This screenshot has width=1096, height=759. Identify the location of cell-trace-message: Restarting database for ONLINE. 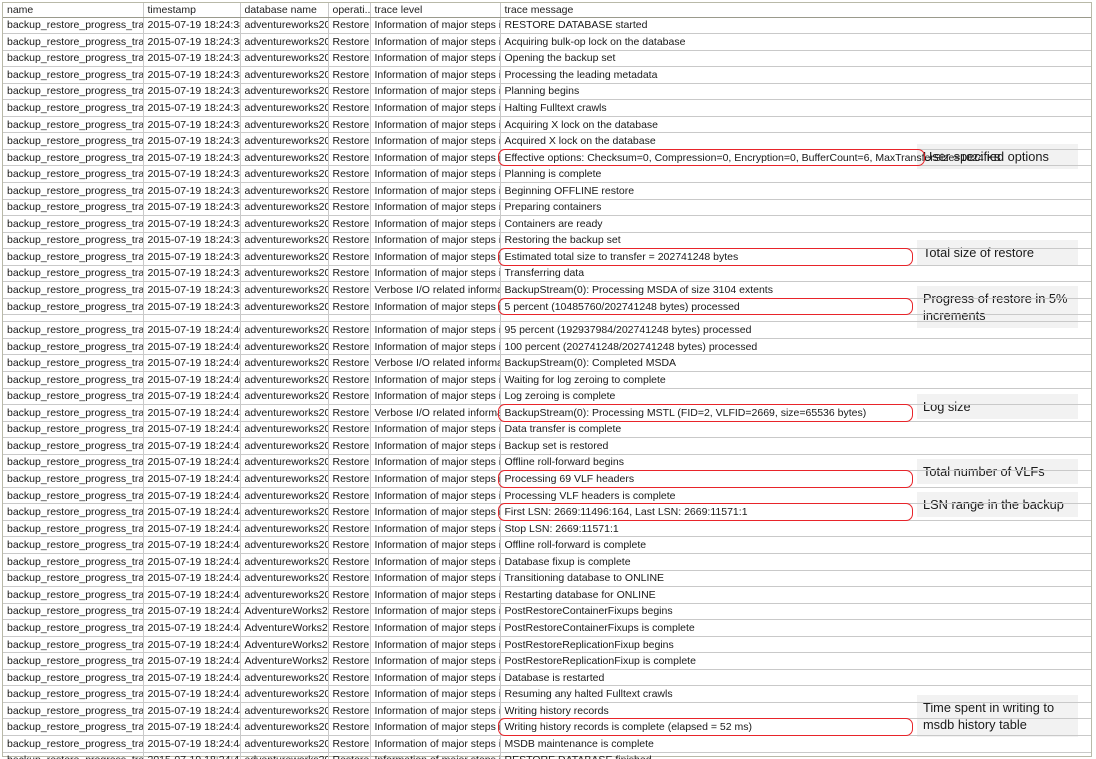
(795, 595).